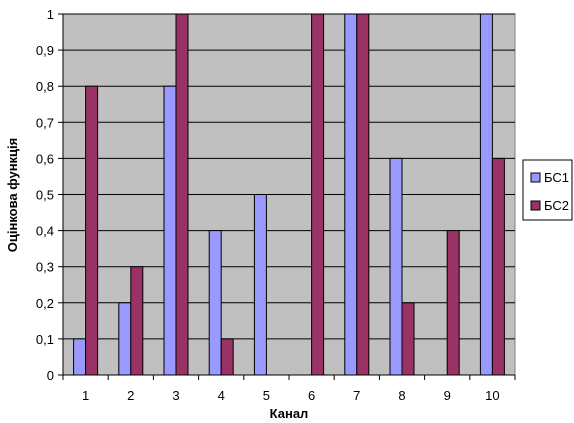 This screenshot has height=423, width=574. I want to click on x-tick-label: 10, so click(492, 395).